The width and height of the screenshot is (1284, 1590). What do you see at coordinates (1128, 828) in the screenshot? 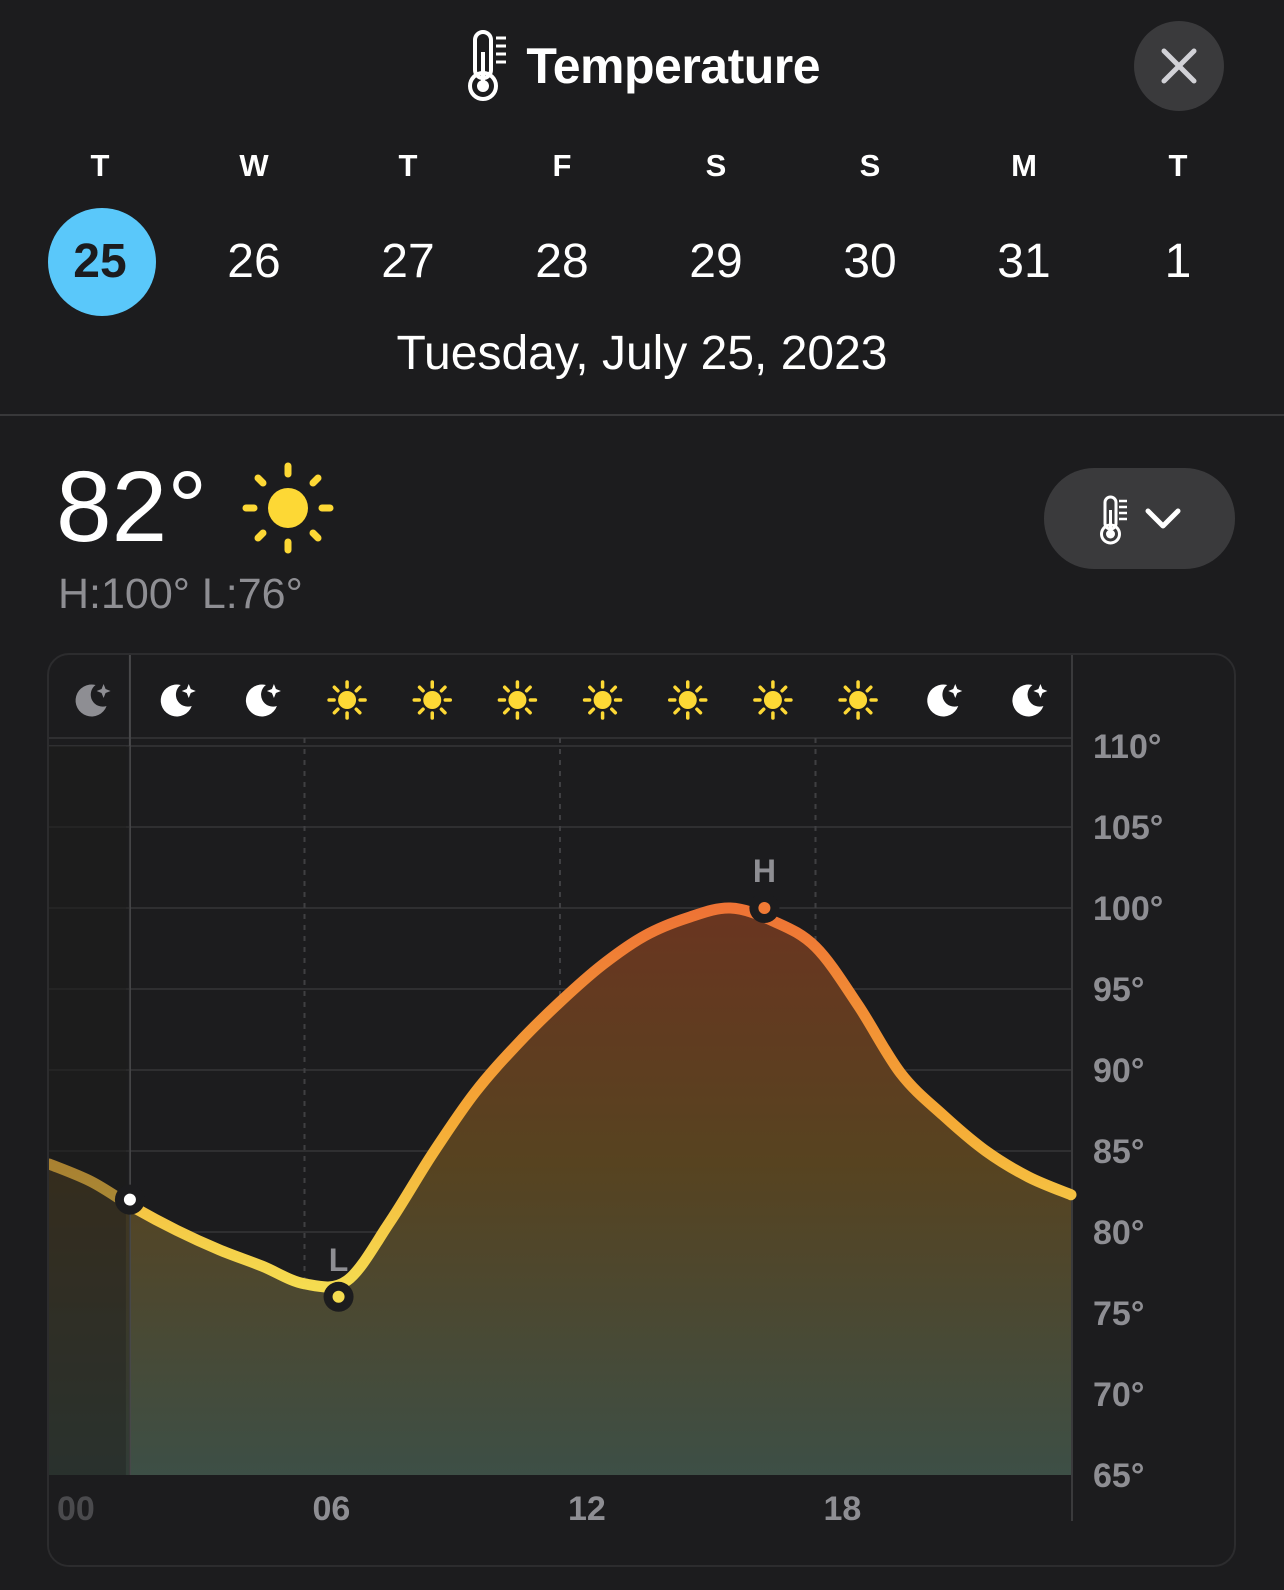
I see `y-tick-label: 105°` at bounding box center [1128, 828].